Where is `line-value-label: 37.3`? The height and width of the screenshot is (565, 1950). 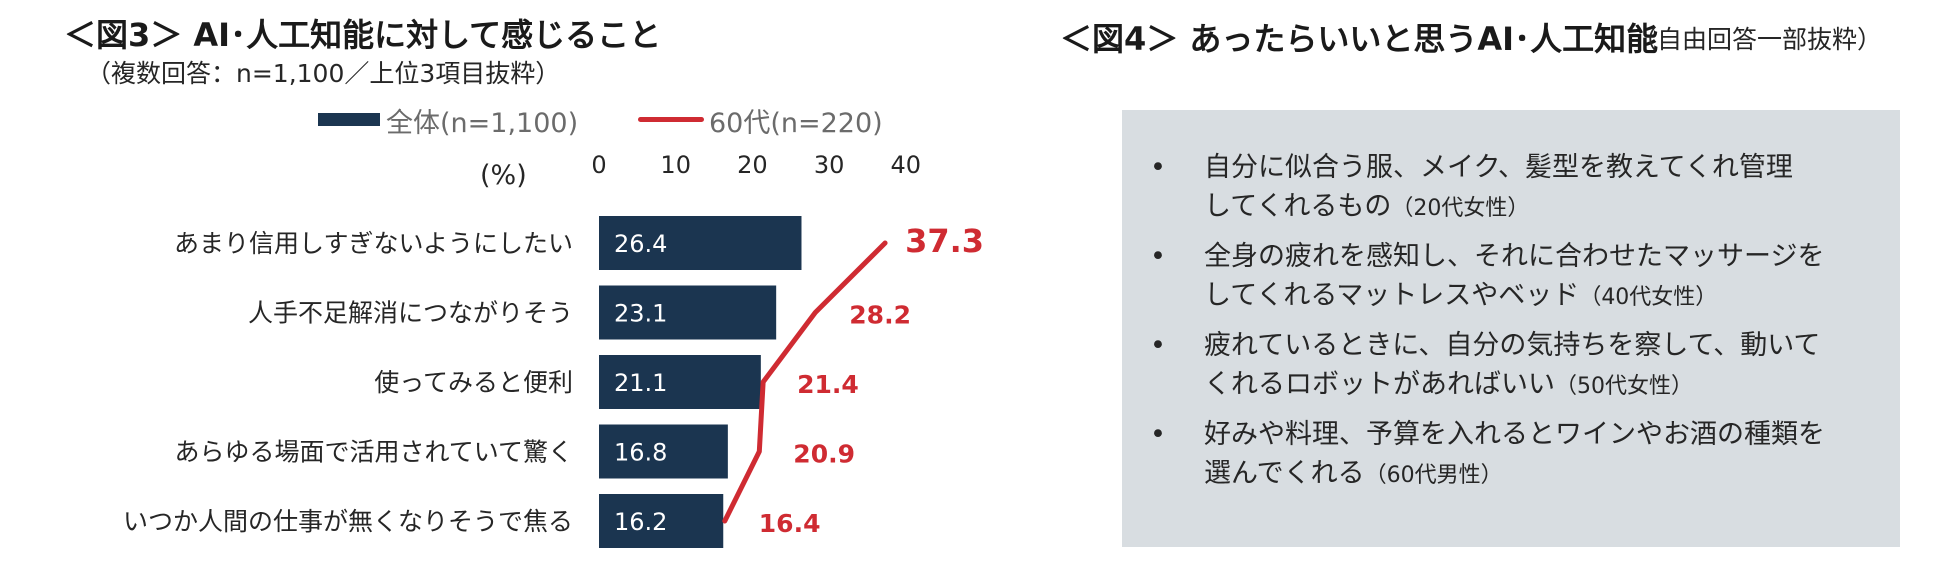 line-value-label: 37.3 is located at coordinates (944, 241).